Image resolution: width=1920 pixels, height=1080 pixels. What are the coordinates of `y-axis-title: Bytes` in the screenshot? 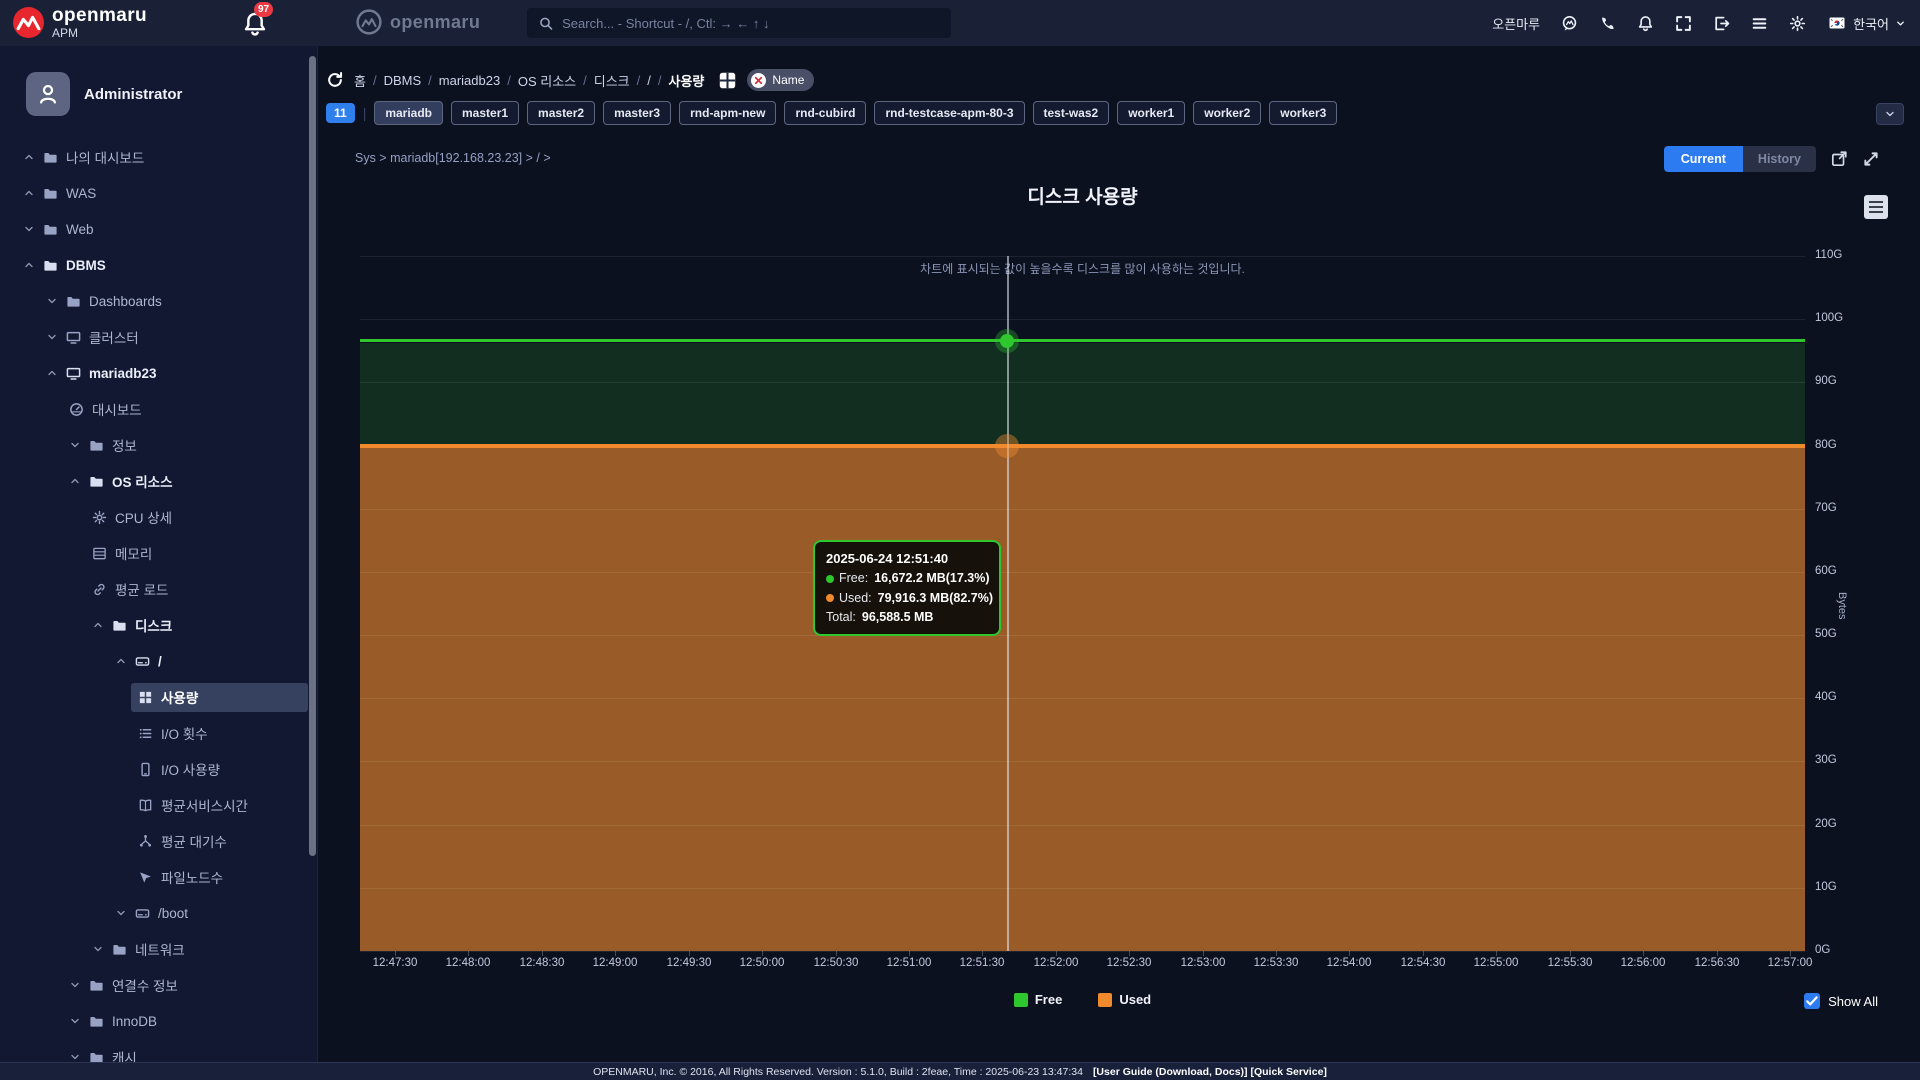 It's located at (1842, 606).